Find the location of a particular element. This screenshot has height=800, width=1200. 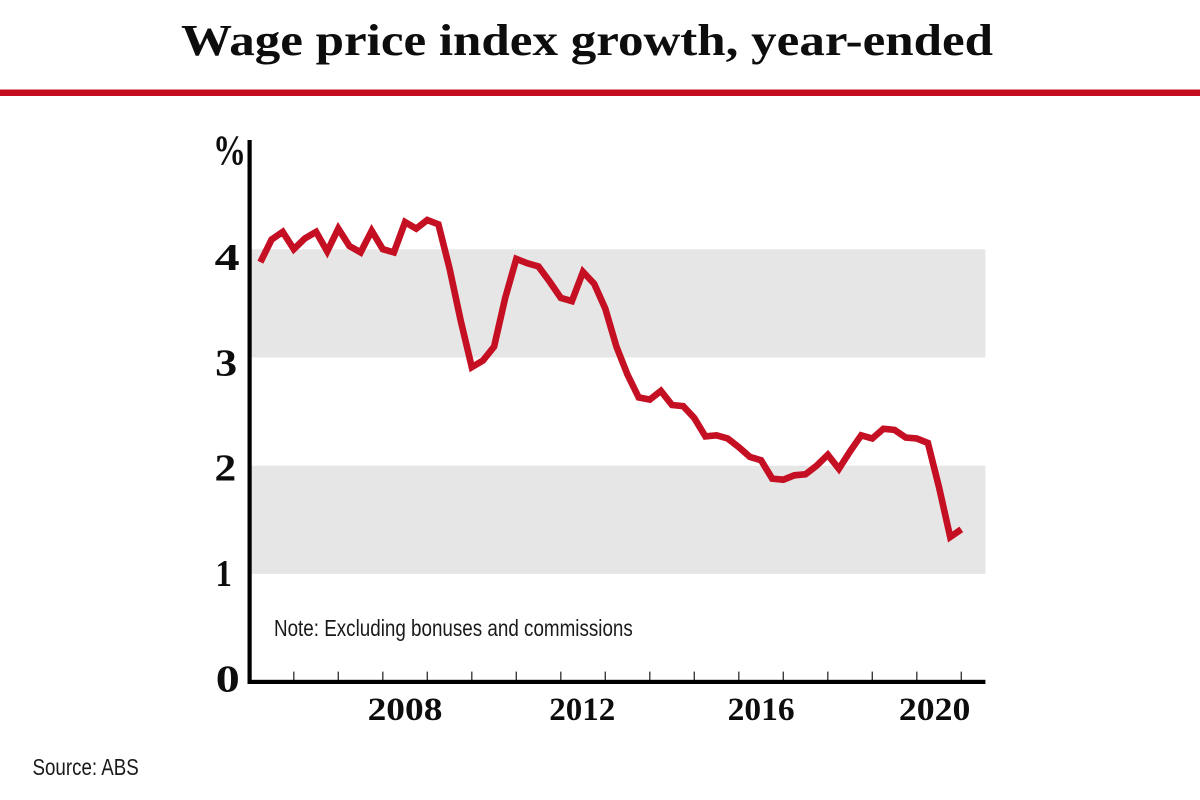

svg-text:Note: Excluding bonuses and co: Note: Excluding bonuses and commissions is located at coordinates (453, 628).